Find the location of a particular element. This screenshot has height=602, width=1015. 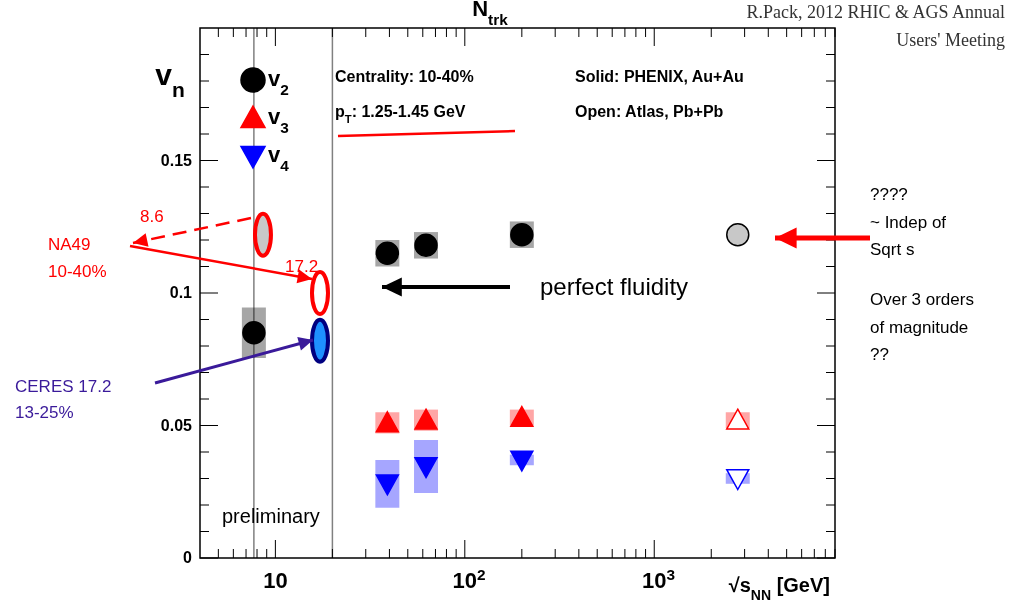

legend-label: v$_{4}$ is located at coordinates (279, 158).